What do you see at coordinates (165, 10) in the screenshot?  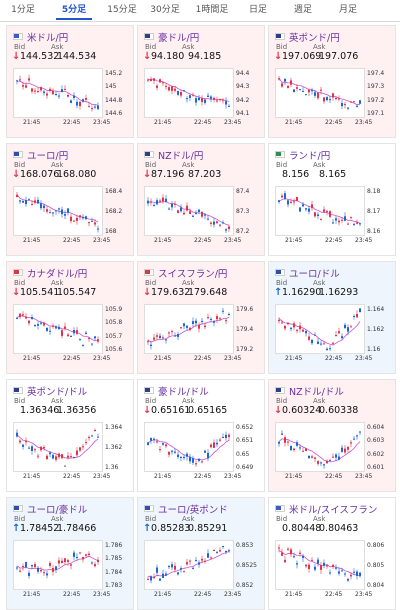 I see `tab-30min: 30分足` at bounding box center [165, 10].